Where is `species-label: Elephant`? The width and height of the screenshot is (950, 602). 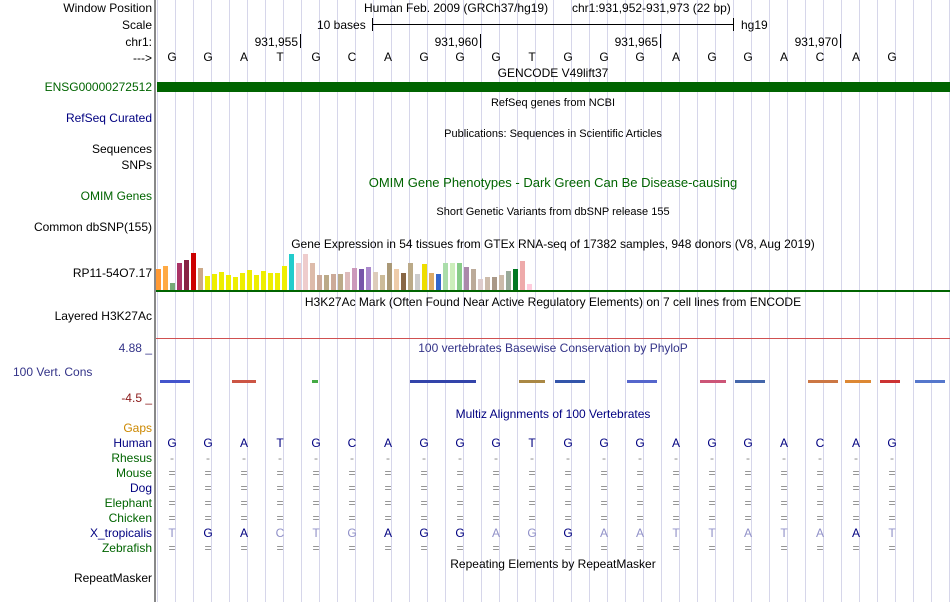
species-label: Elephant is located at coordinates (128, 503).